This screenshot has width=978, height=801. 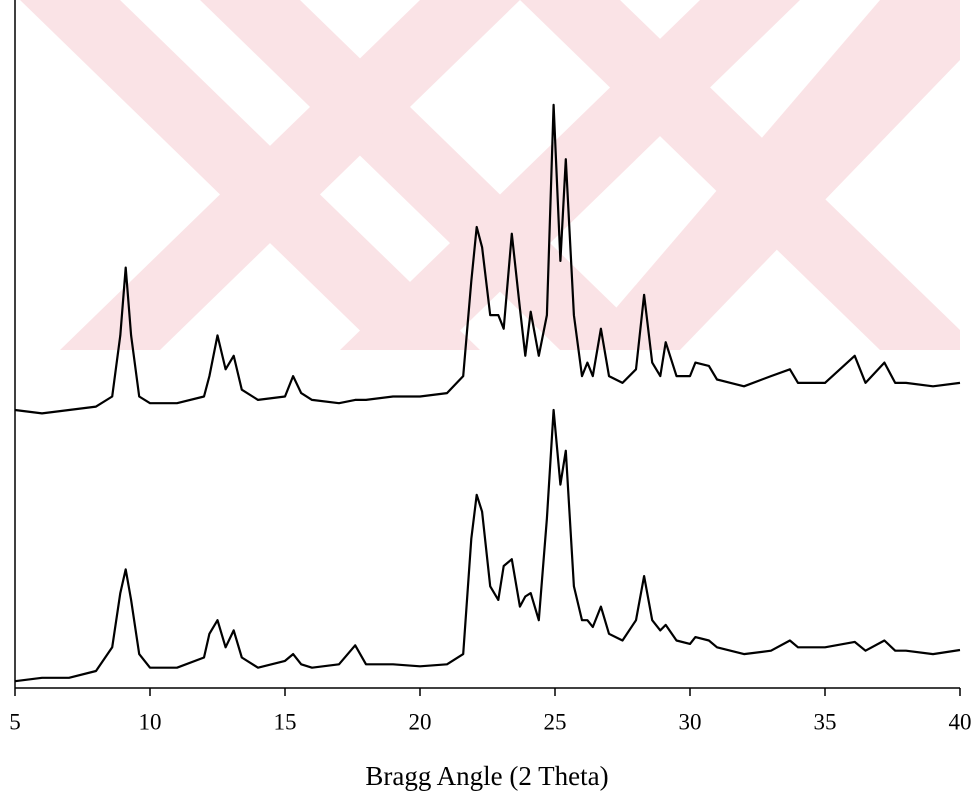 I want to click on x-tick-label: 10, so click(x=150, y=721).